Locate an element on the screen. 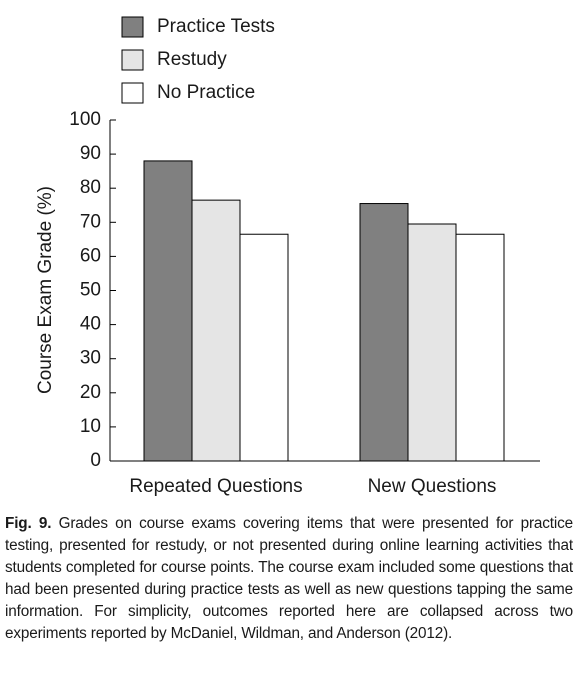  y-tick-label: 100 is located at coordinates (85, 119).